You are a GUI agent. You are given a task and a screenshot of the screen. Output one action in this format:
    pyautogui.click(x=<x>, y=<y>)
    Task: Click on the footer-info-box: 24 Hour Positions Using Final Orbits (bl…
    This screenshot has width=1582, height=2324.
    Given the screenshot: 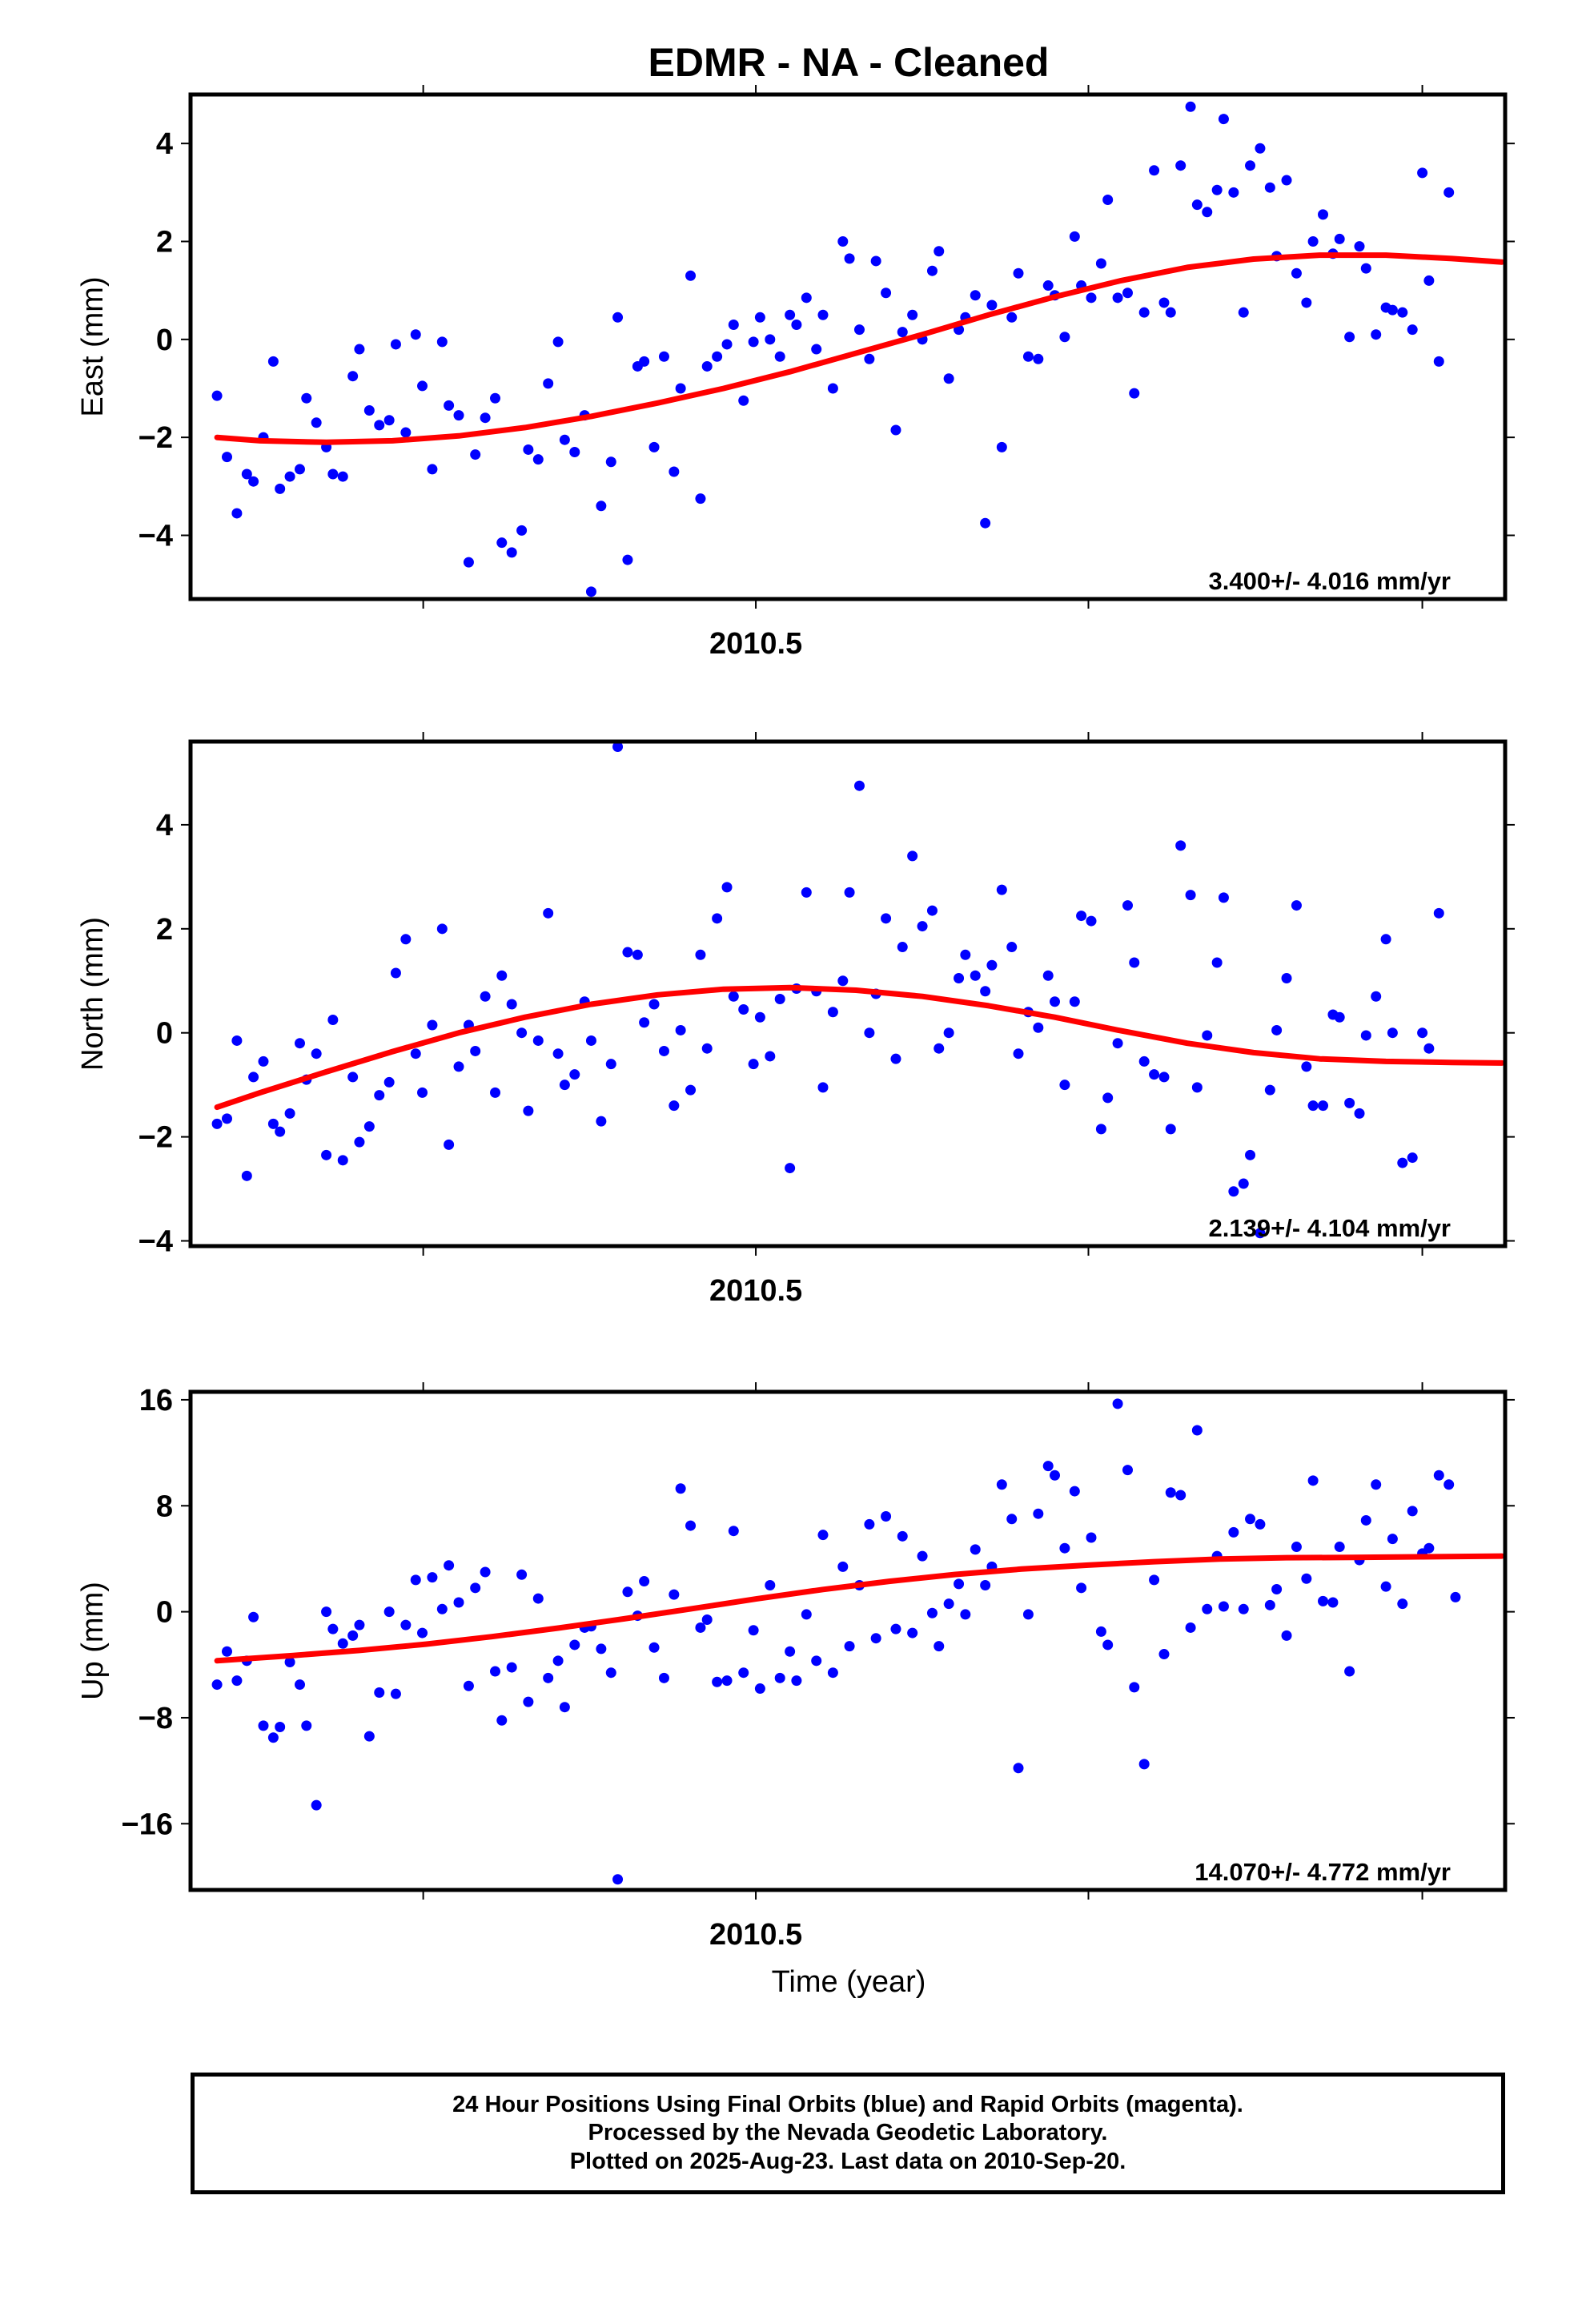 What is the action you would take?
    pyautogui.click(x=848, y=2133)
    